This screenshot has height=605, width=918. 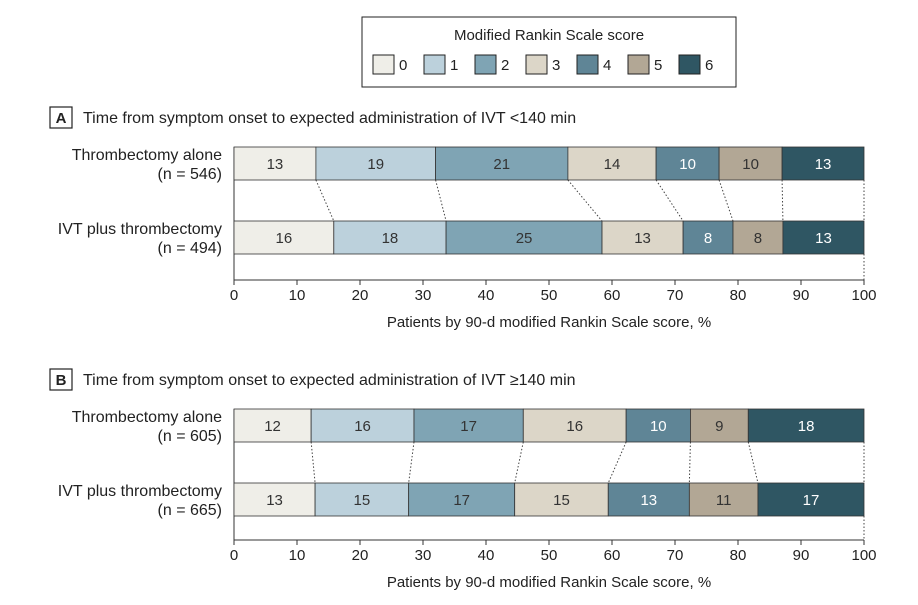 I want to click on segment-value-label: 18, so click(x=806, y=426).